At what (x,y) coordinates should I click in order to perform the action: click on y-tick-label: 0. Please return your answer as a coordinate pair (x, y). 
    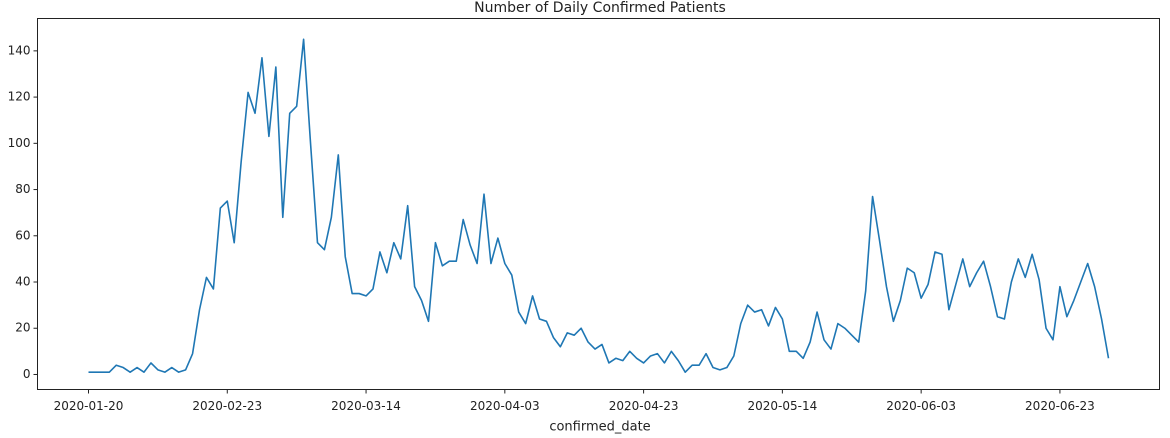
    Looking at the image, I should click on (27, 374).